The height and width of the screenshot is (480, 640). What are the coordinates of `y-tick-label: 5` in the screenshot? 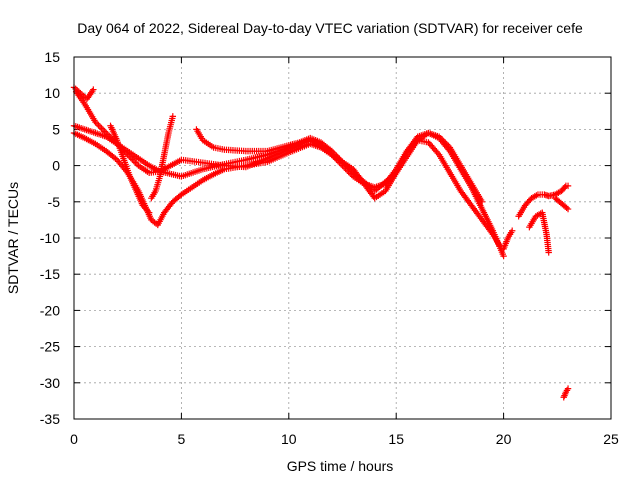 It's located at (56, 129).